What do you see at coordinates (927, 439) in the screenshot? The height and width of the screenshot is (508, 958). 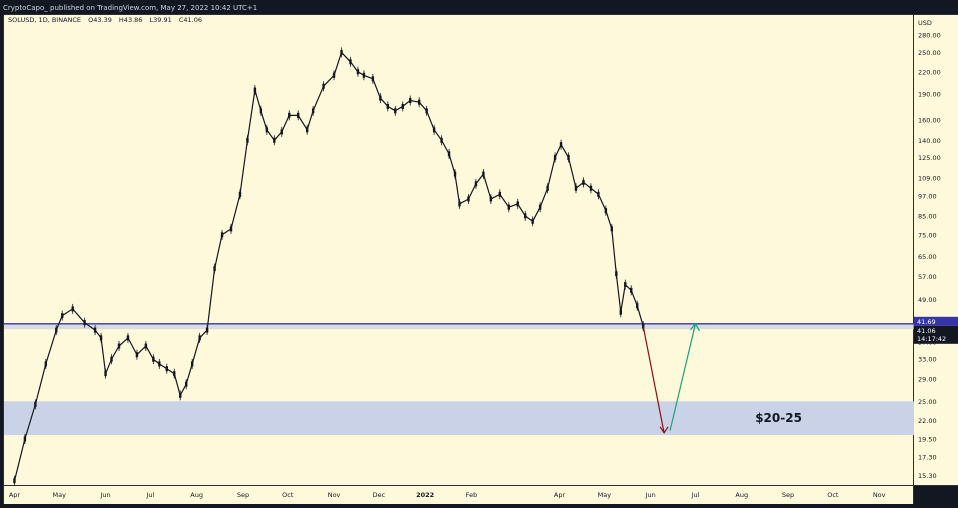 I see `price-tick-label: 19.50` at bounding box center [927, 439].